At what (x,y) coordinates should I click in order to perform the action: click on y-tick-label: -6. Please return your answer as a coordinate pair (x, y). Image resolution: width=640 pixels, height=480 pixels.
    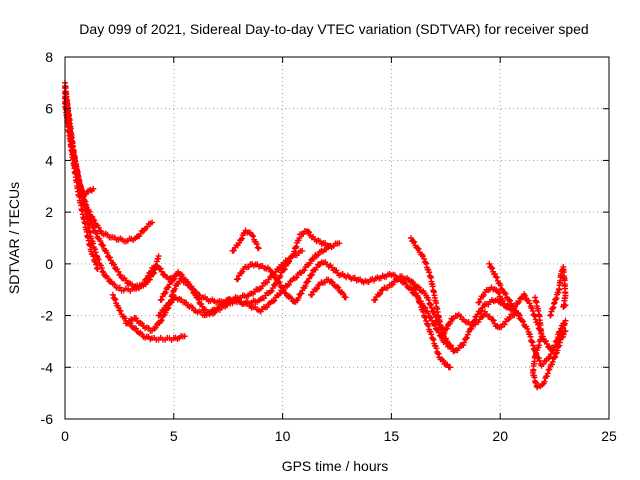
    Looking at the image, I should click on (47, 419).